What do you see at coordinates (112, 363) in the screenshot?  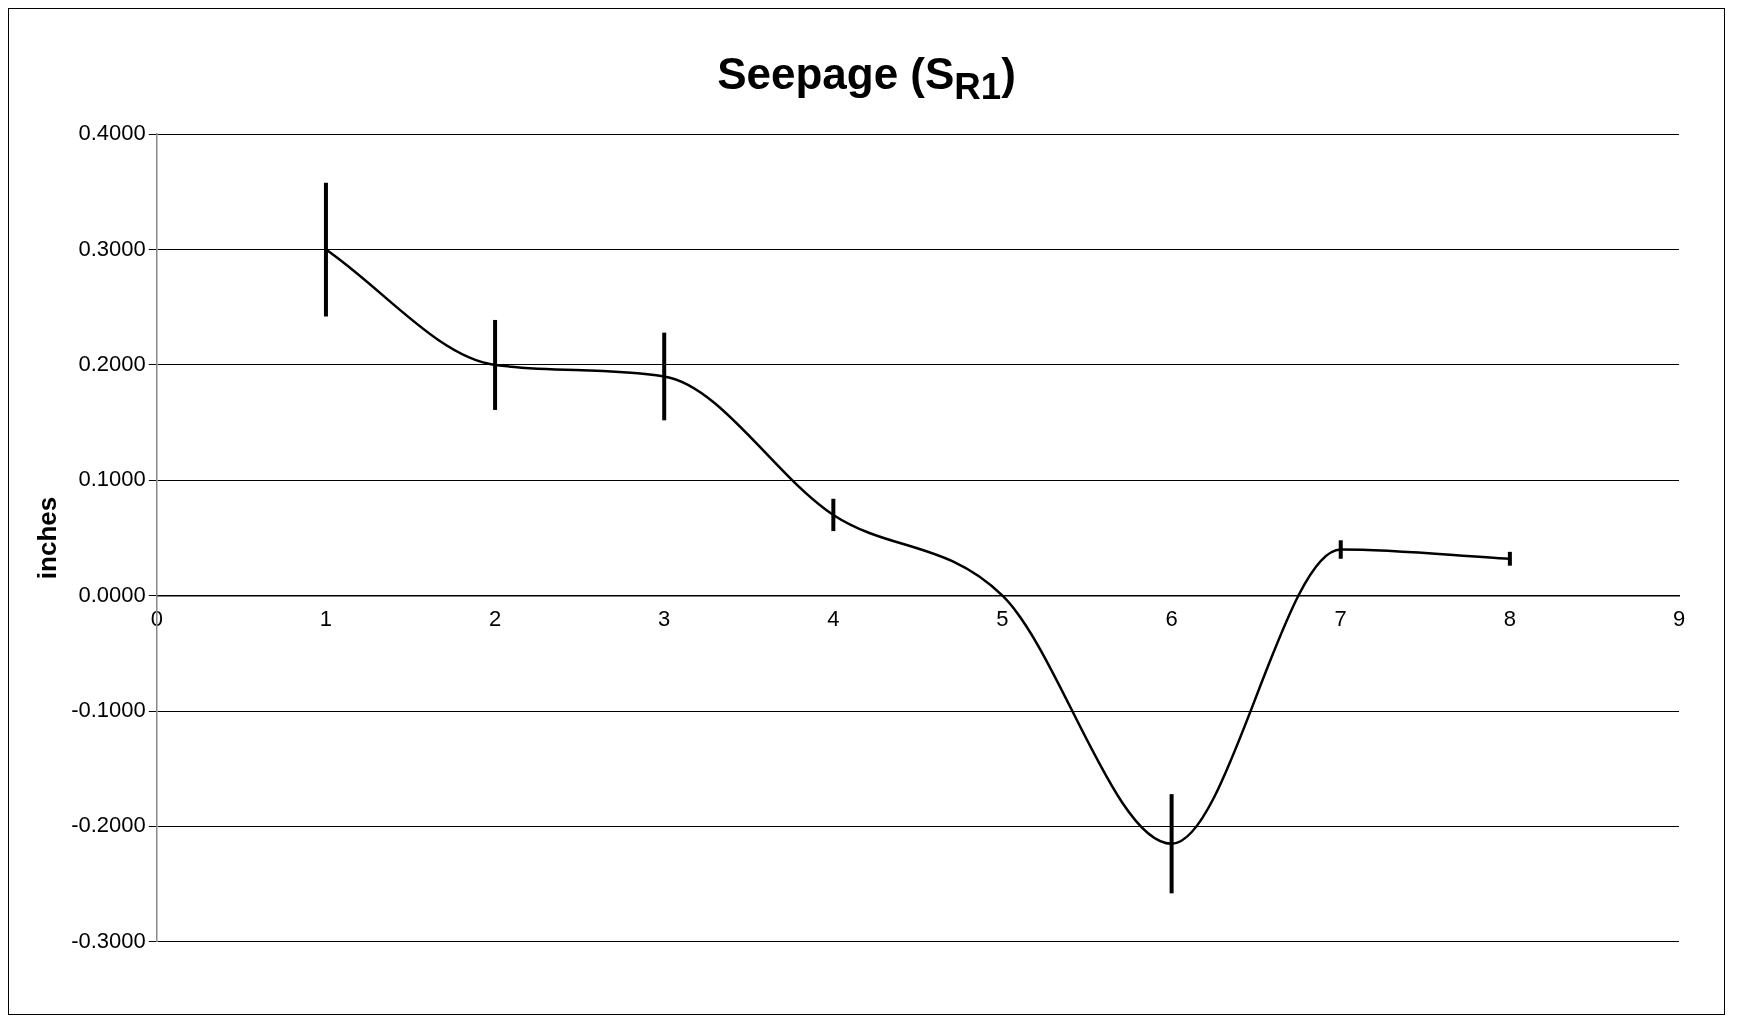 I see `y-tick-label: 0.2000` at bounding box center [112, 363].